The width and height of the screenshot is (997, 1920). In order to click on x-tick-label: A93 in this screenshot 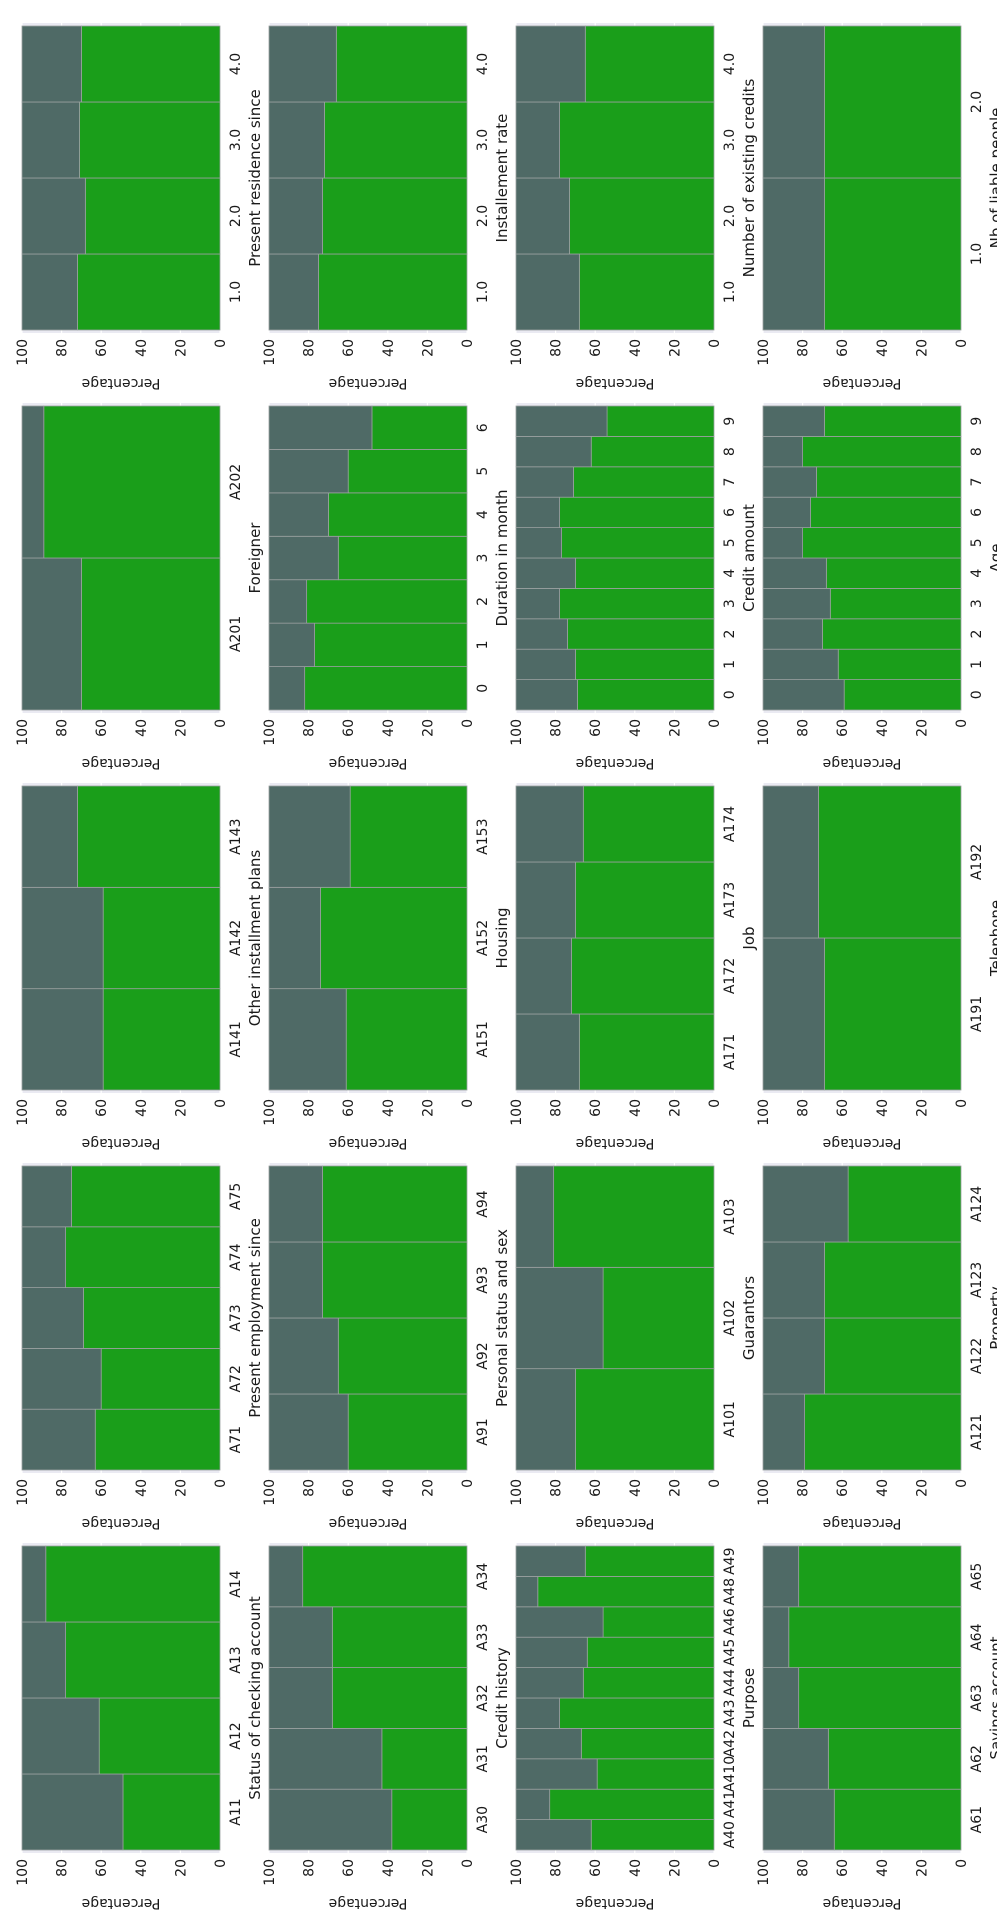, I will do `click(483, 1279)`.